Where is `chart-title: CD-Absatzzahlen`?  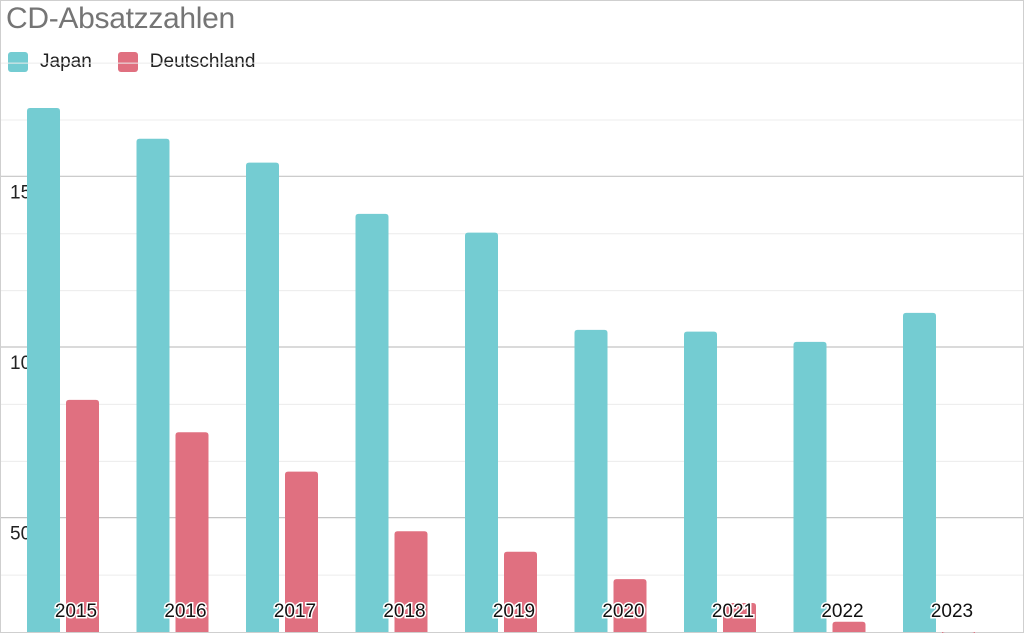 chart-title: CD-Absatzzahlen is located at coordinates (120, 18).